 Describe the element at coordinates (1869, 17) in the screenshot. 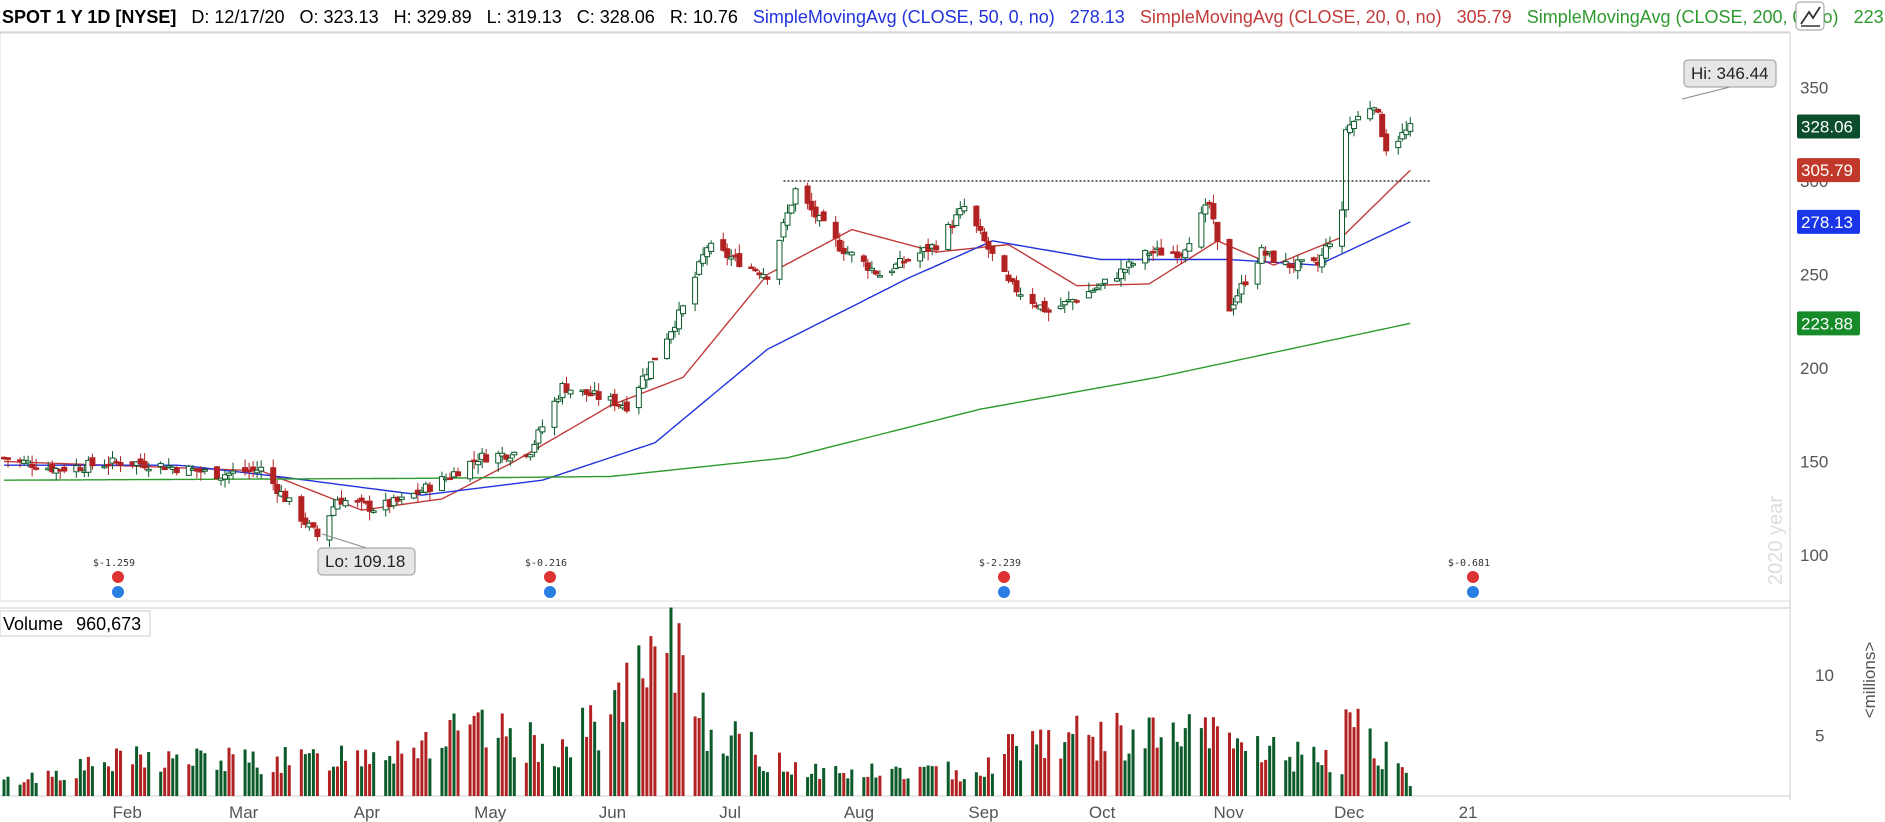

I see `sma200-value: 223.88` at that location.